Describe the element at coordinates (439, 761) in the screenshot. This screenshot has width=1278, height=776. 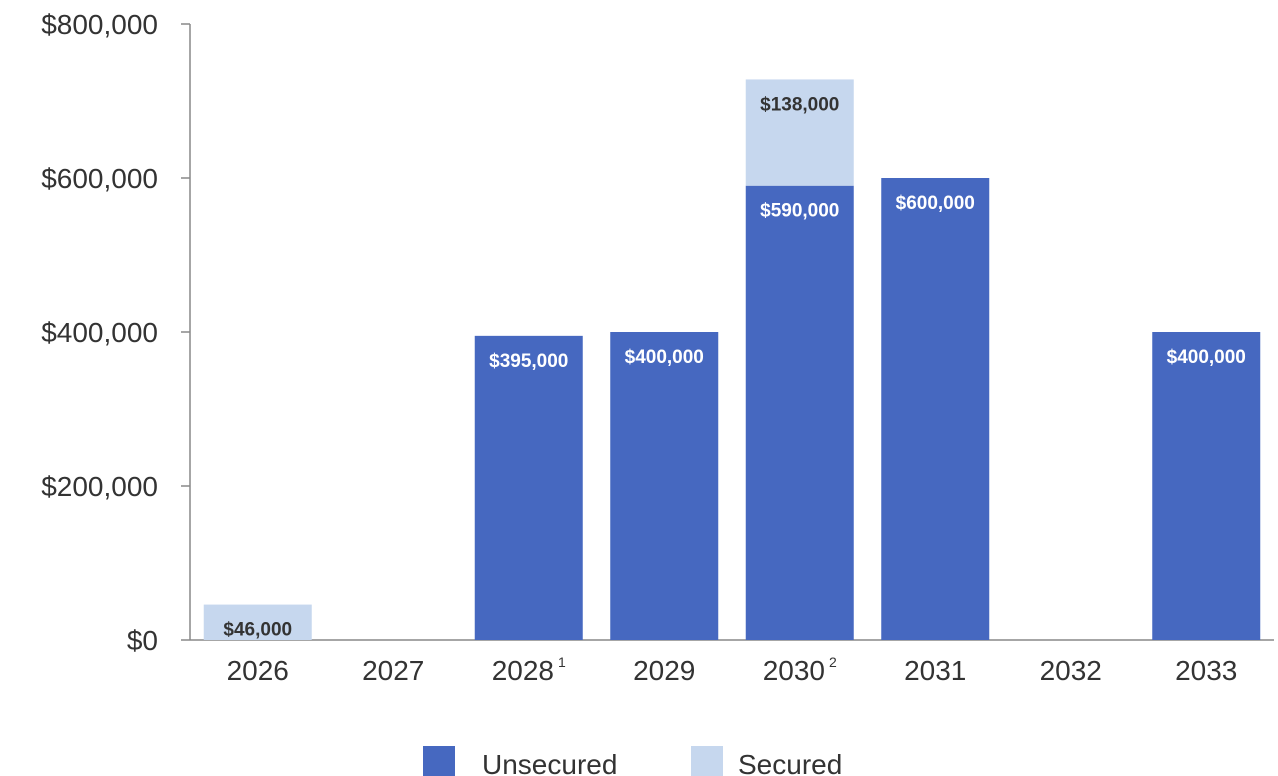
I see `legend-swatch-unsecured` at that location.